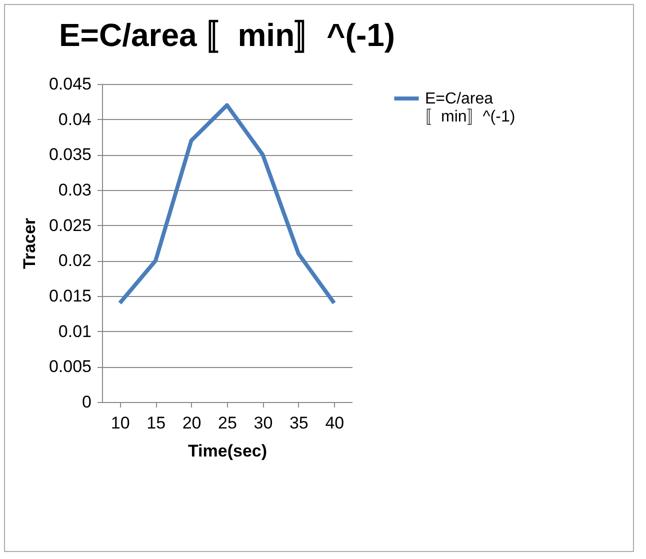 The image size is (646, 559). Describe the element at coordinates (227, 35) in the screenshot. I see `chart-title: E=C/area 〚min〛^(-1)` at that location.